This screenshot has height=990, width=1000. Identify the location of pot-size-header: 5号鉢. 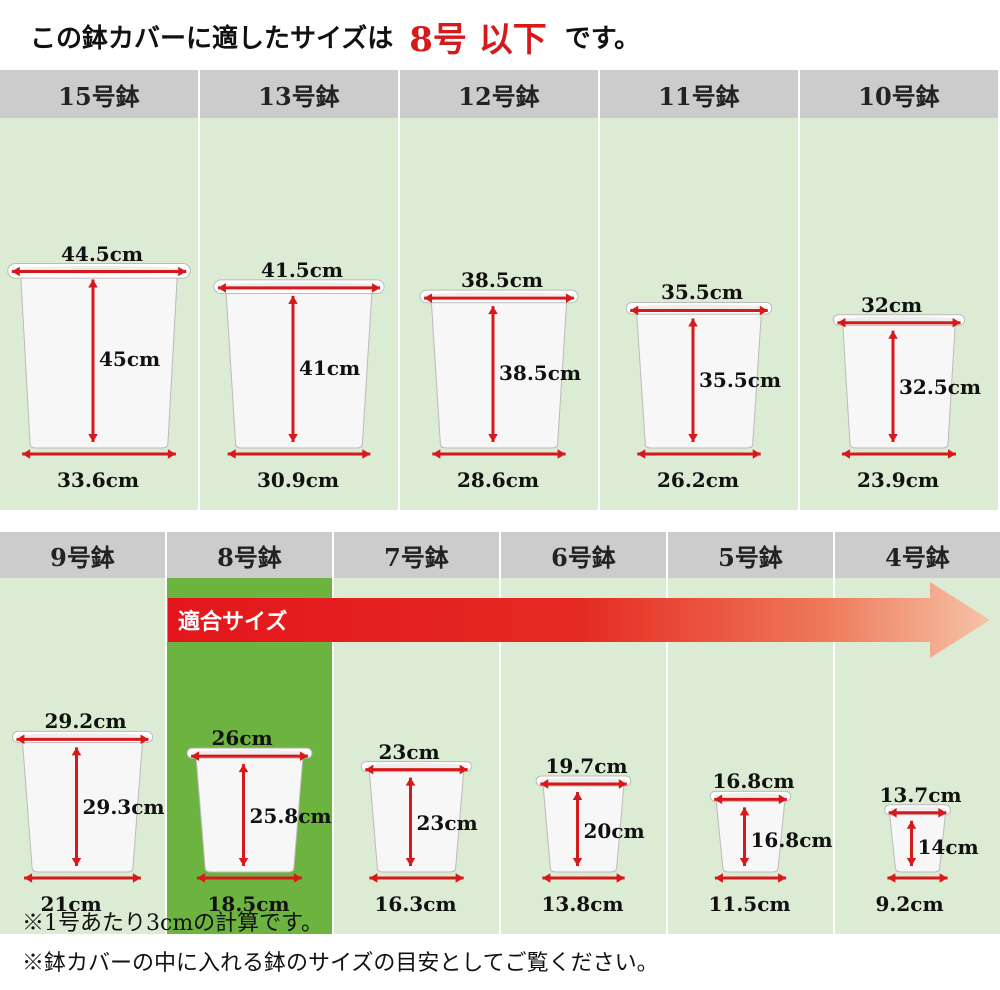
(750, 555).